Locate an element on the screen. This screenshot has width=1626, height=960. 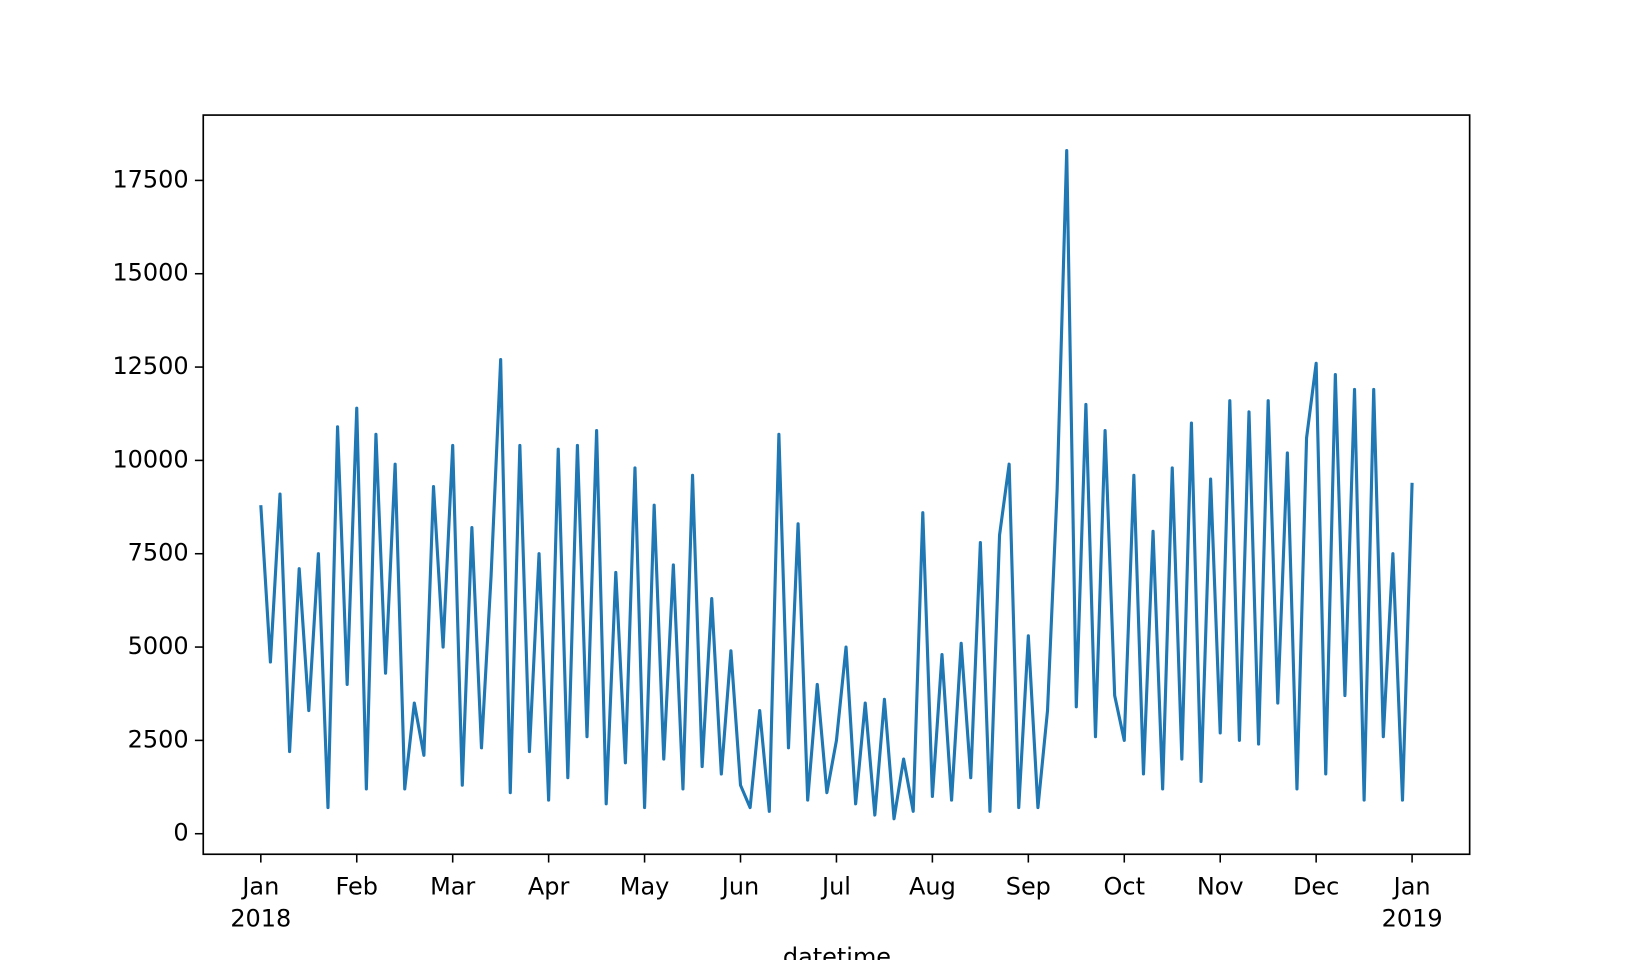
x-tick-label-line: May is located at coordinates (645, 886).